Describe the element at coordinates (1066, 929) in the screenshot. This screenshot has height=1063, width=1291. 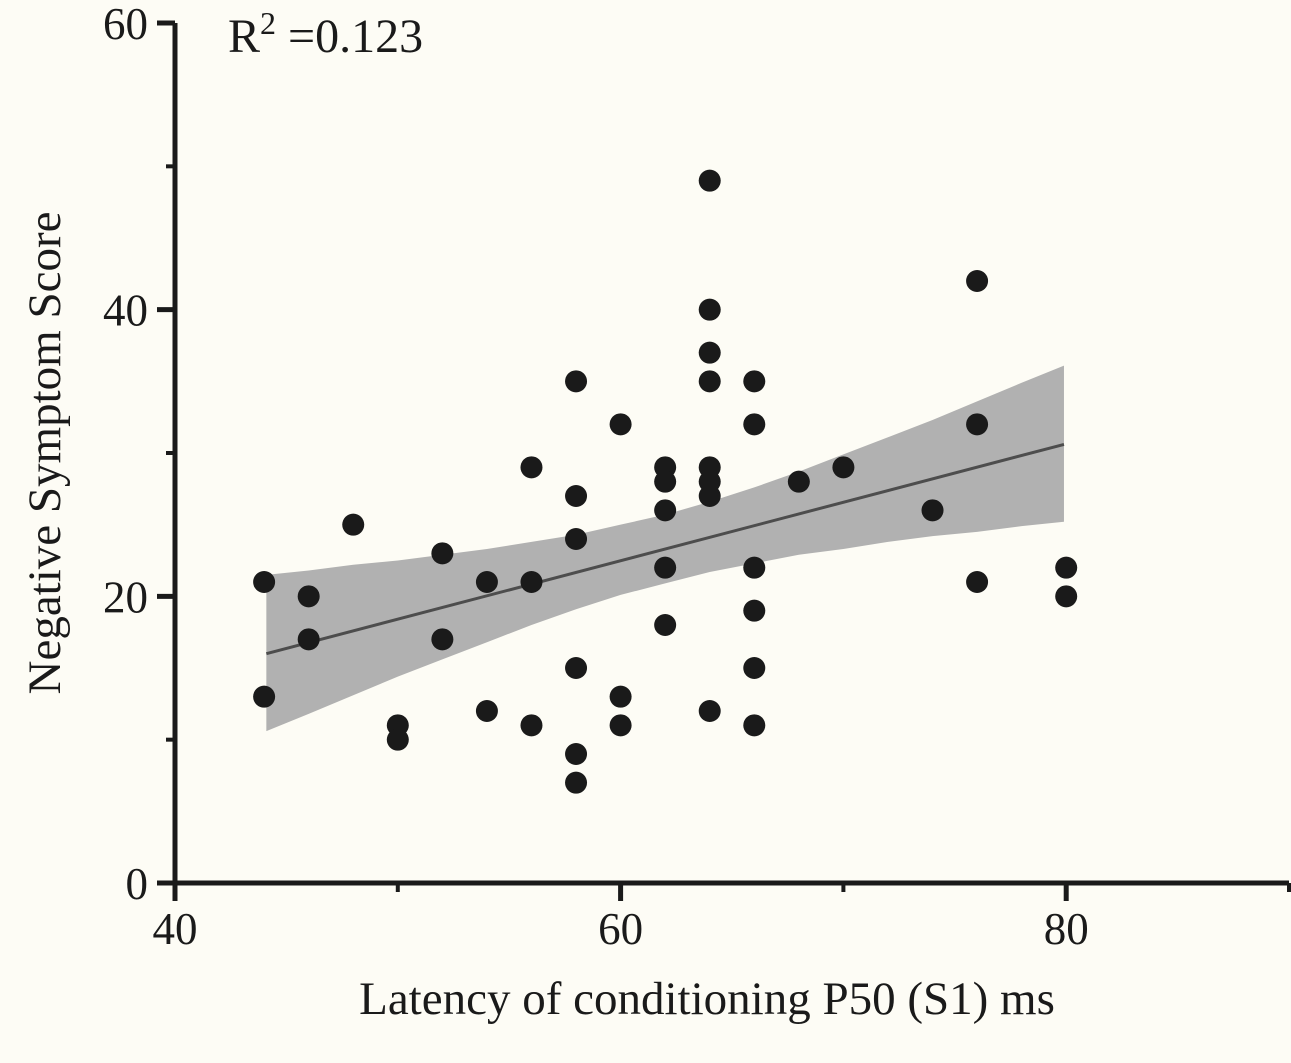
I see `x-tick-label: 80` at that location.